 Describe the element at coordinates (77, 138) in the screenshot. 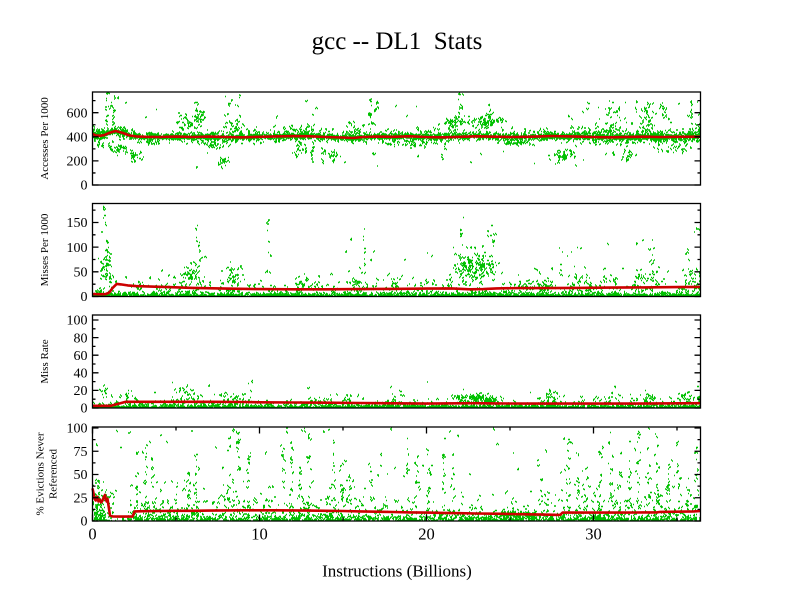

I see `svg-text: 400` at that location.